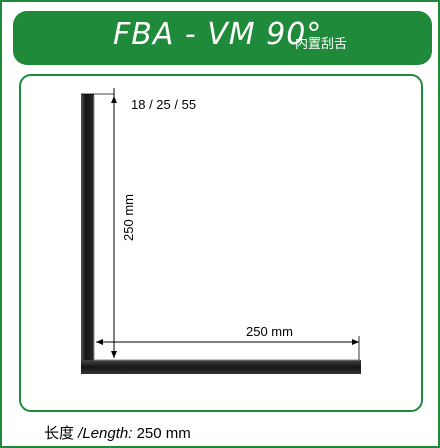 This screenshot has width=440, height=448. I want to click on length-label-cn: 长度, so click(59, 433).